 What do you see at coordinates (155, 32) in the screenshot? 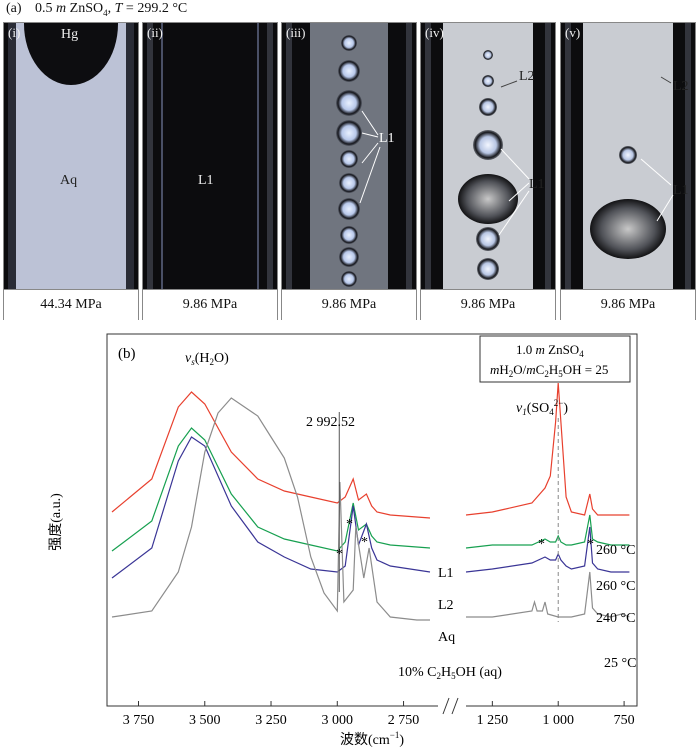
I see `panel-ii-roman: (ii)` at bounding box center [155, 32].